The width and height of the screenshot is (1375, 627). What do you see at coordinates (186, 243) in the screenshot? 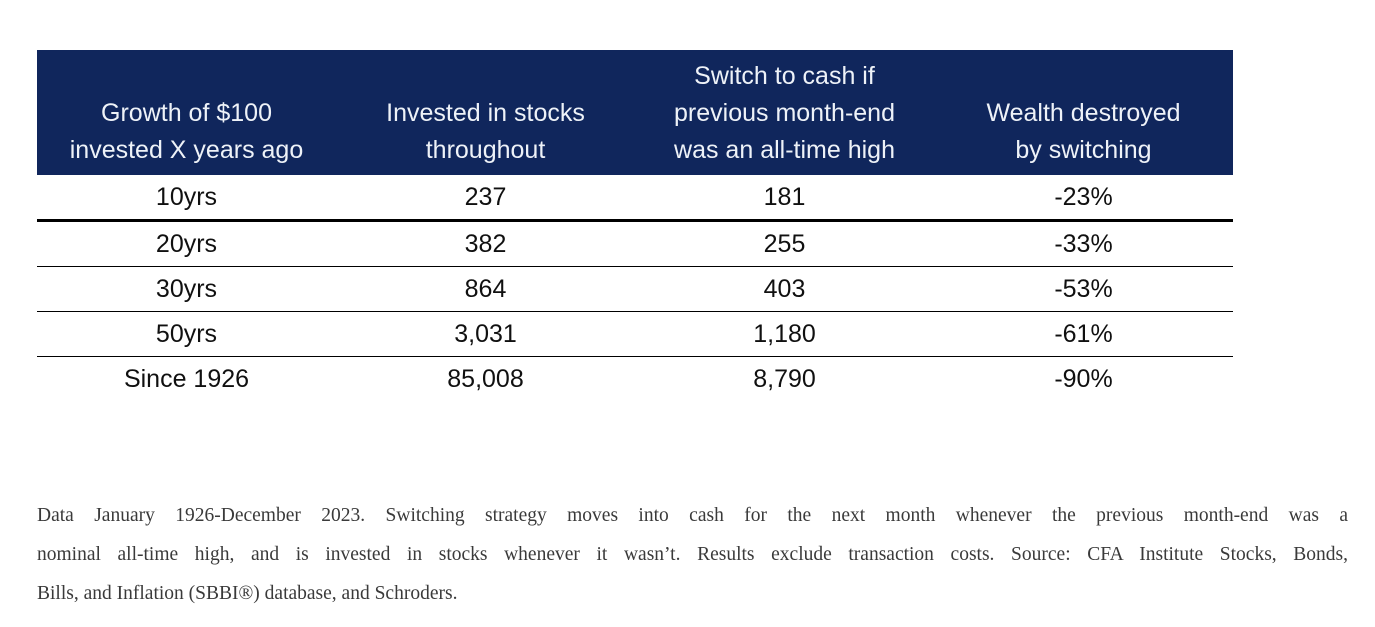
I see `cell-period: 20yrs` at bounding box center [186, 243].